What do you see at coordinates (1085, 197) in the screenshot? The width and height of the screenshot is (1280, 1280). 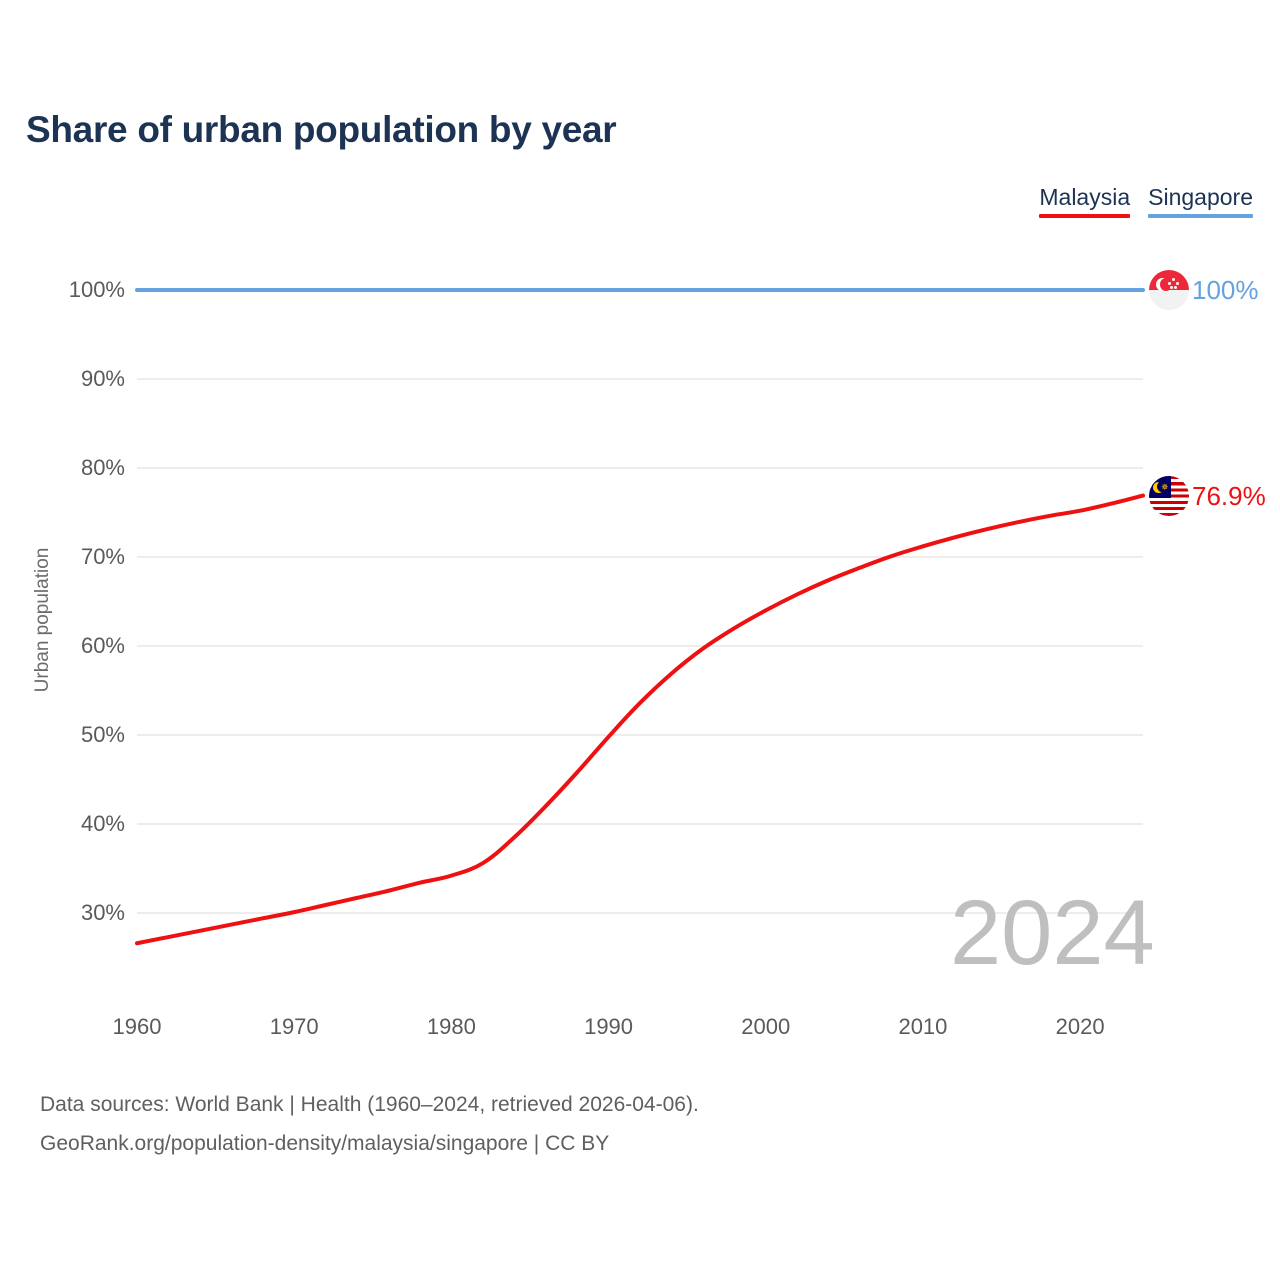 I see `legend-label-malaysia: Malaysia` at bounding box center [1085, 197].